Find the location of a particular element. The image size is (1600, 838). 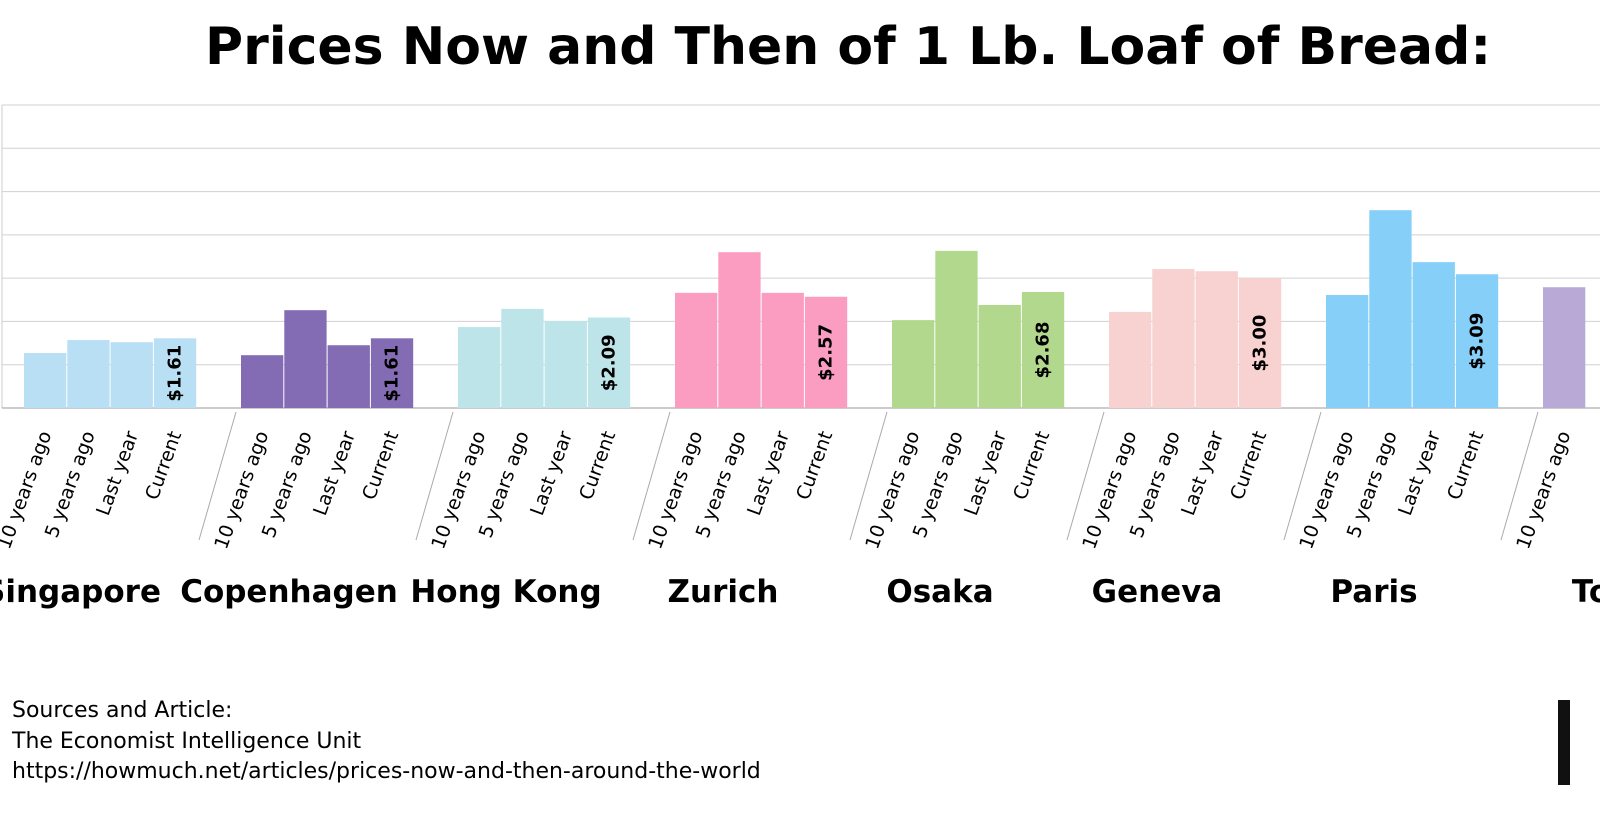

logo is located at coordinates (1564, 742).